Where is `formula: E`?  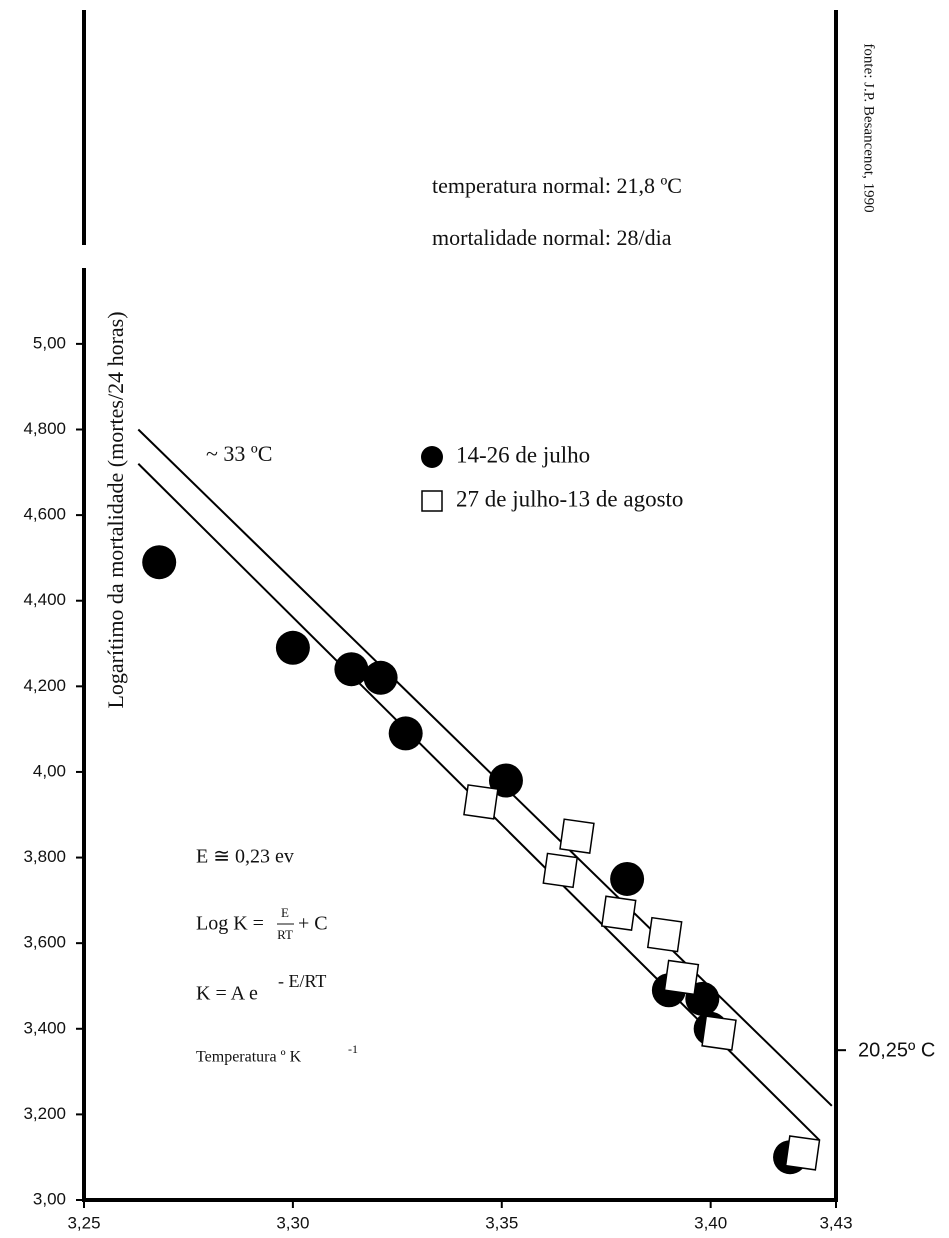
formula: E is located at coordinates (285, 912).